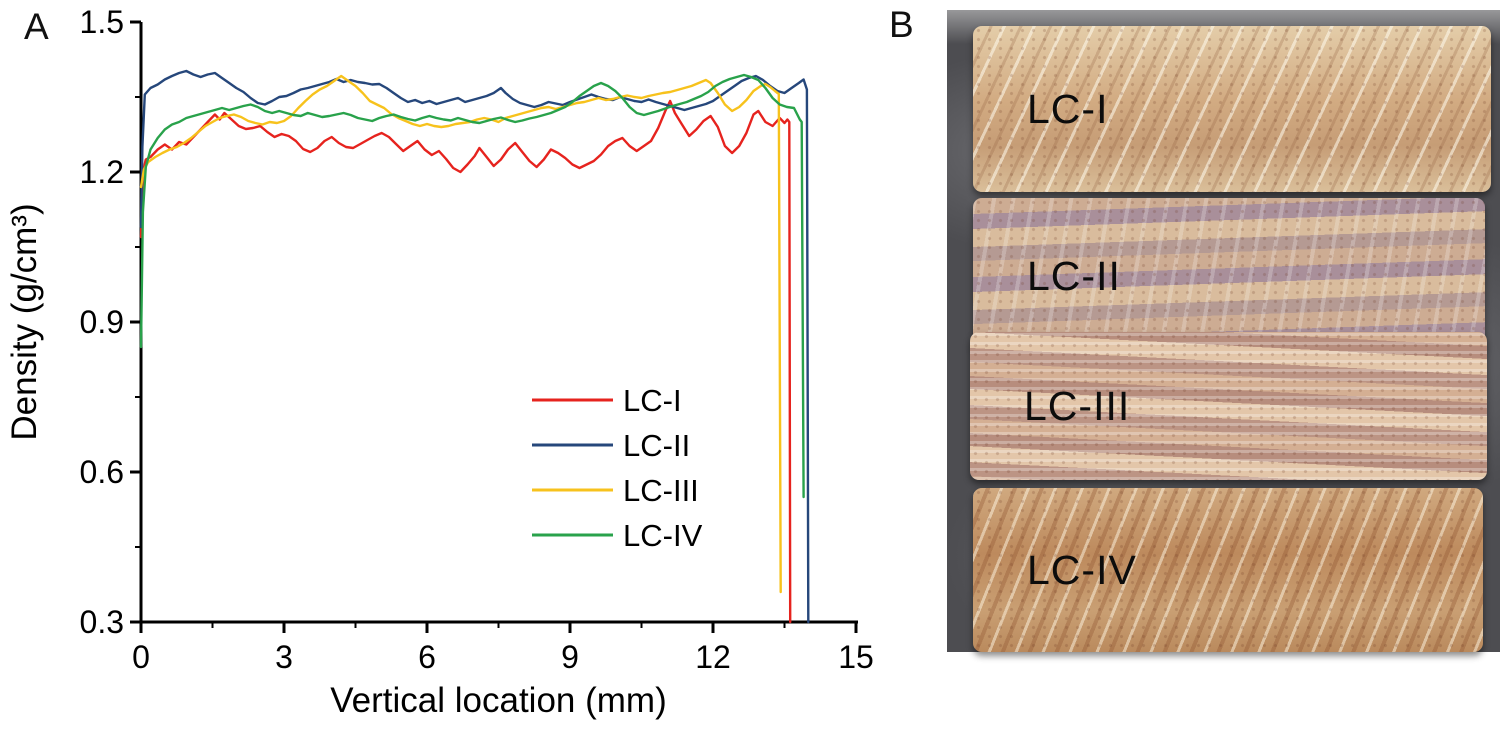 The image size is (1504, 735). What do you see at coordinates (661, 490) in the screenshot?
I see `svg-text: LC-III` at bounding box center [661, 490].